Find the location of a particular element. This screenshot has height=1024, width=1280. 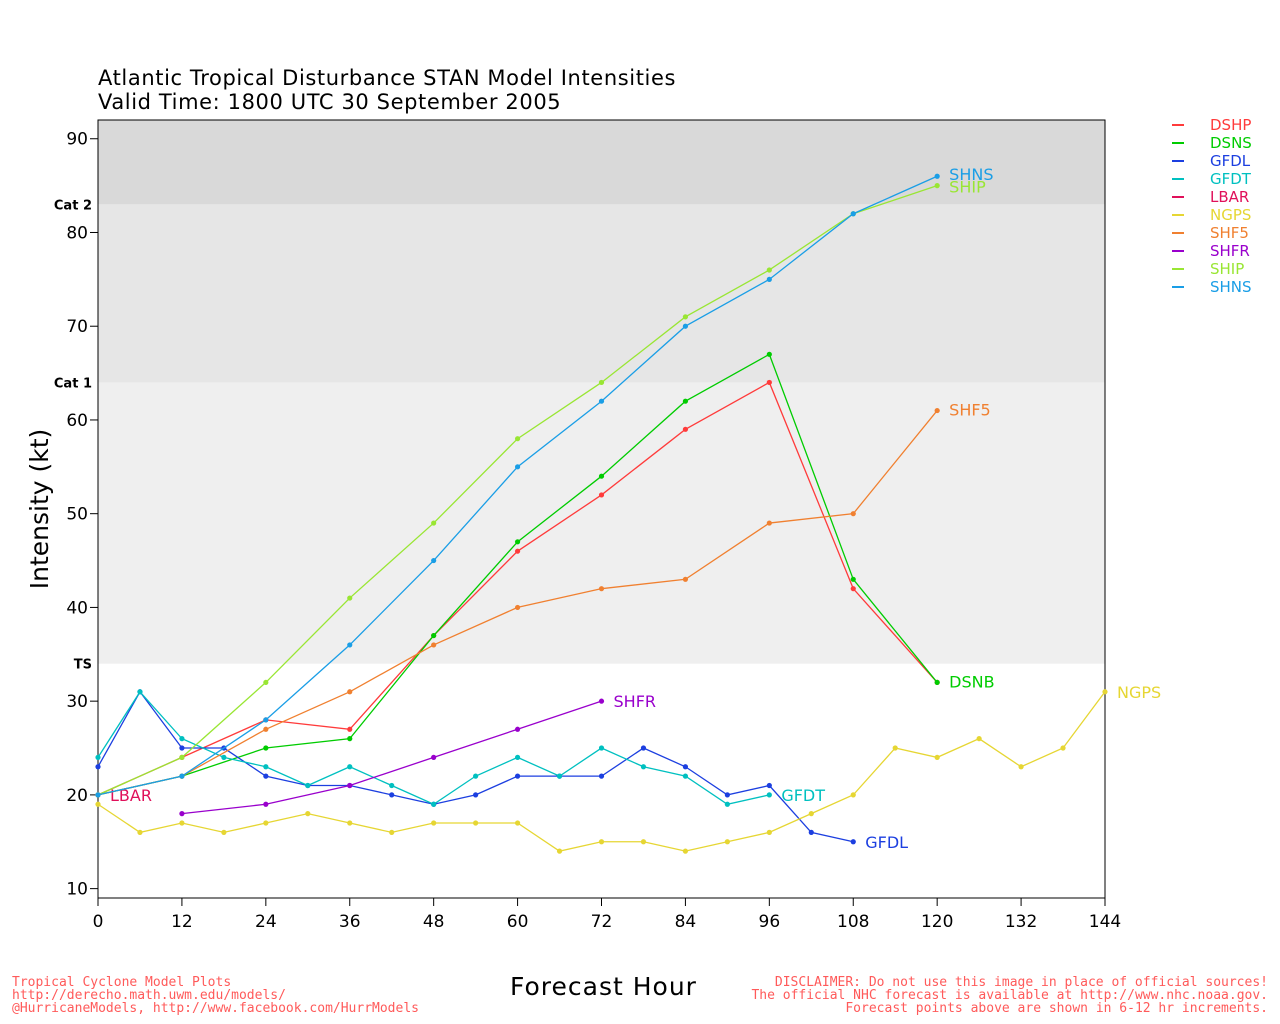

legend-label: LBAR is located at coordinates (1230, 197).